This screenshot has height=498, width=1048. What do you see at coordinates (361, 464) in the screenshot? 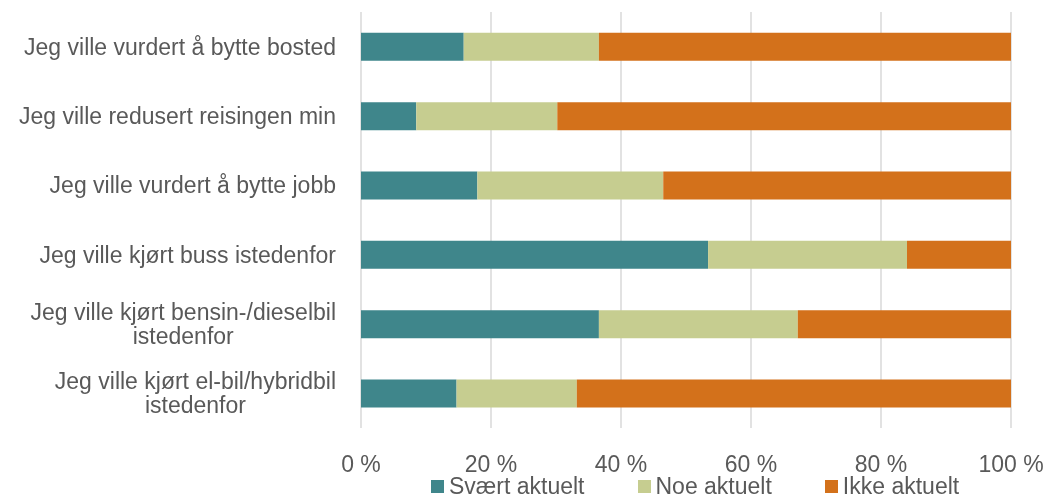
I see `x-tick-label: 0 %` at bounding box center [361, 464].